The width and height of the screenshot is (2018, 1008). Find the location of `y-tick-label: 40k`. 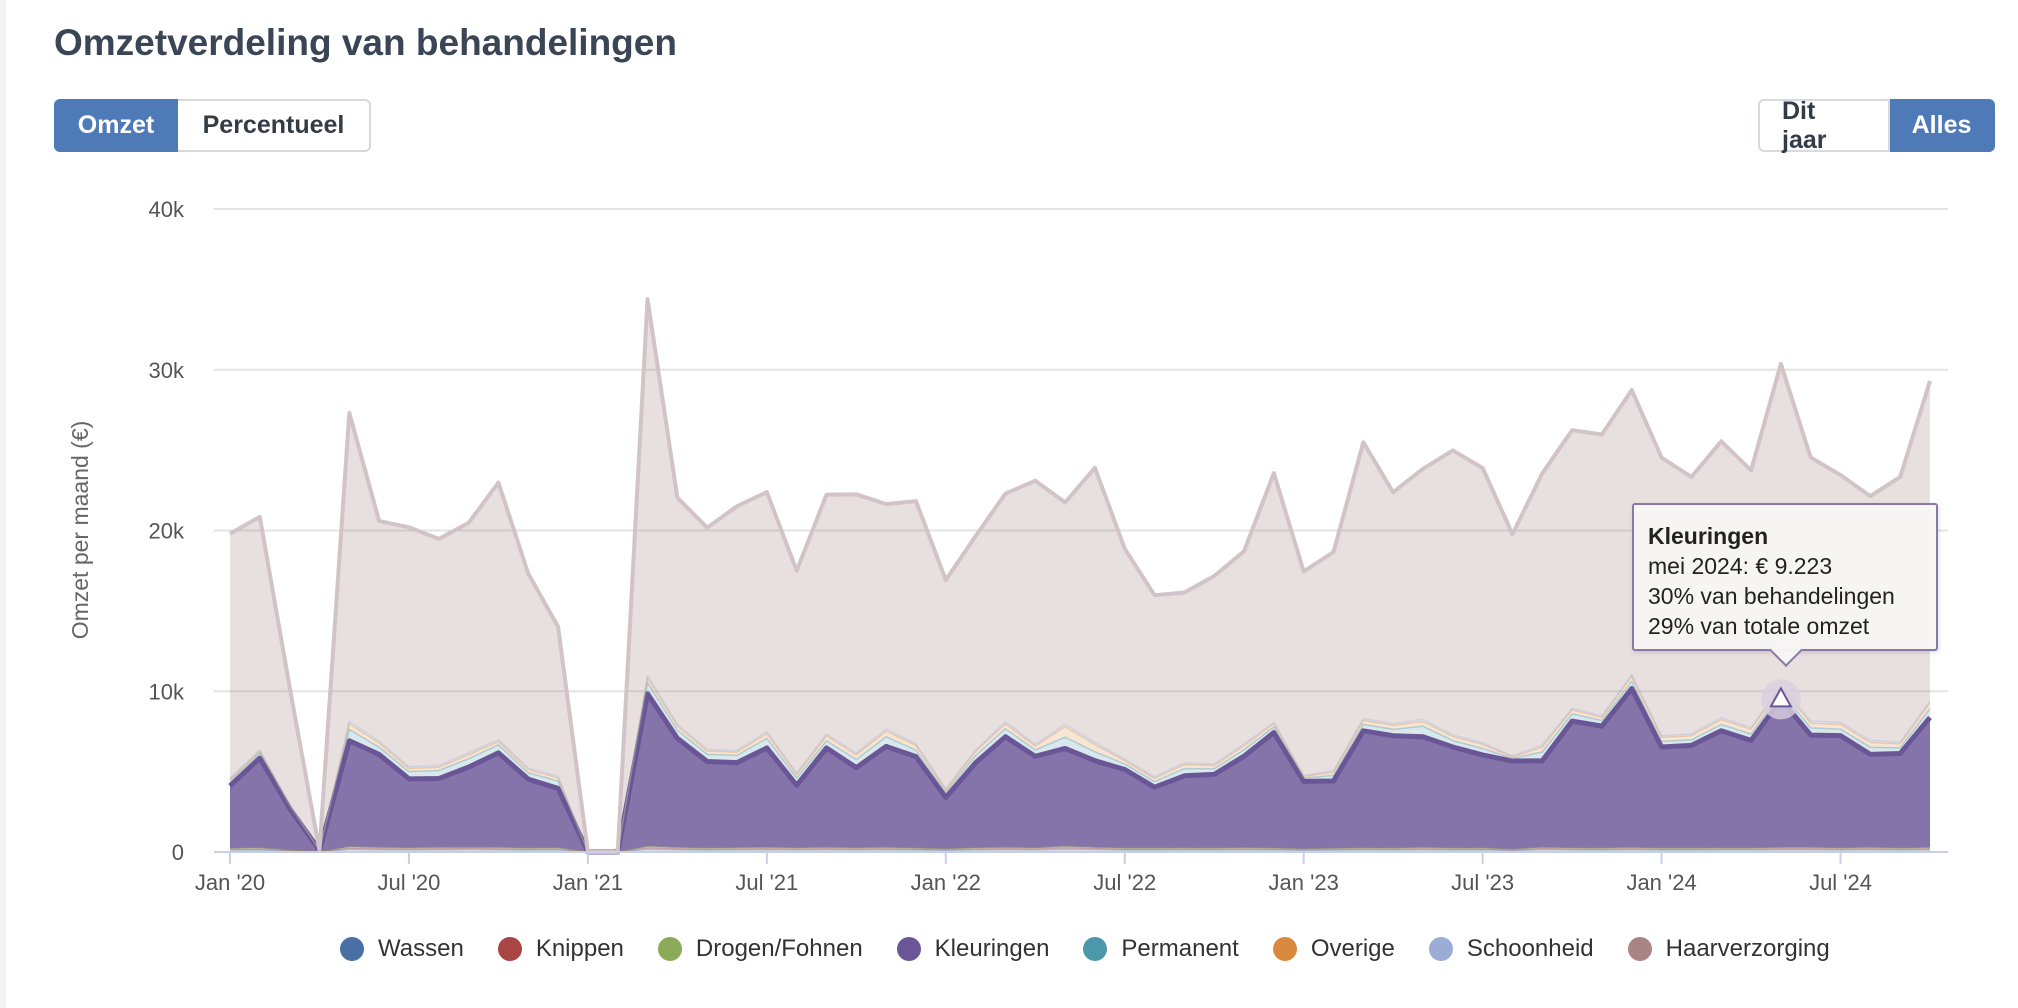

y-tick-label: 40k is located at coordinates (167, 209).